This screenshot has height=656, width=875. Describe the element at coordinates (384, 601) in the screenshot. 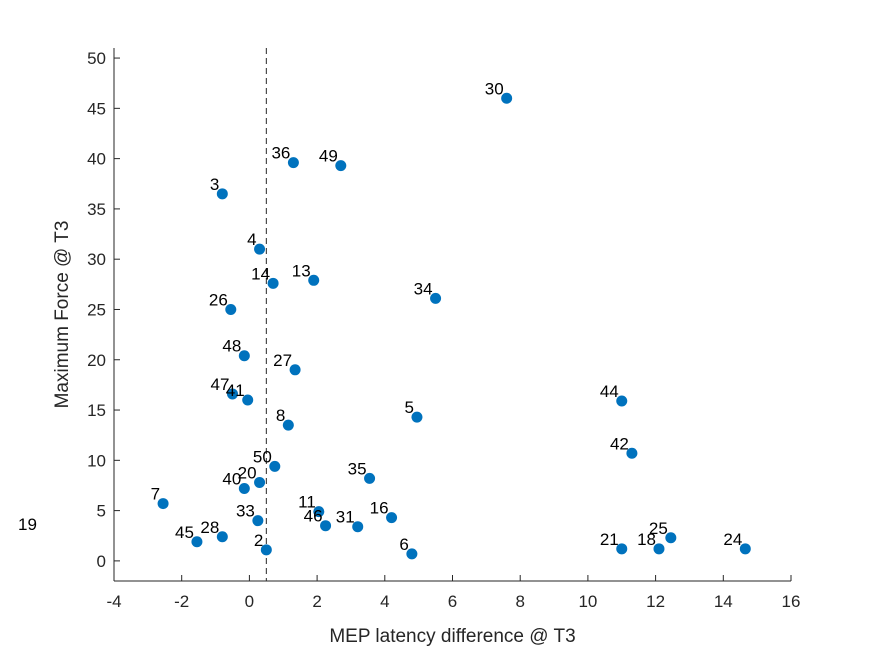

I see `x-tick-label: 4` at that location.